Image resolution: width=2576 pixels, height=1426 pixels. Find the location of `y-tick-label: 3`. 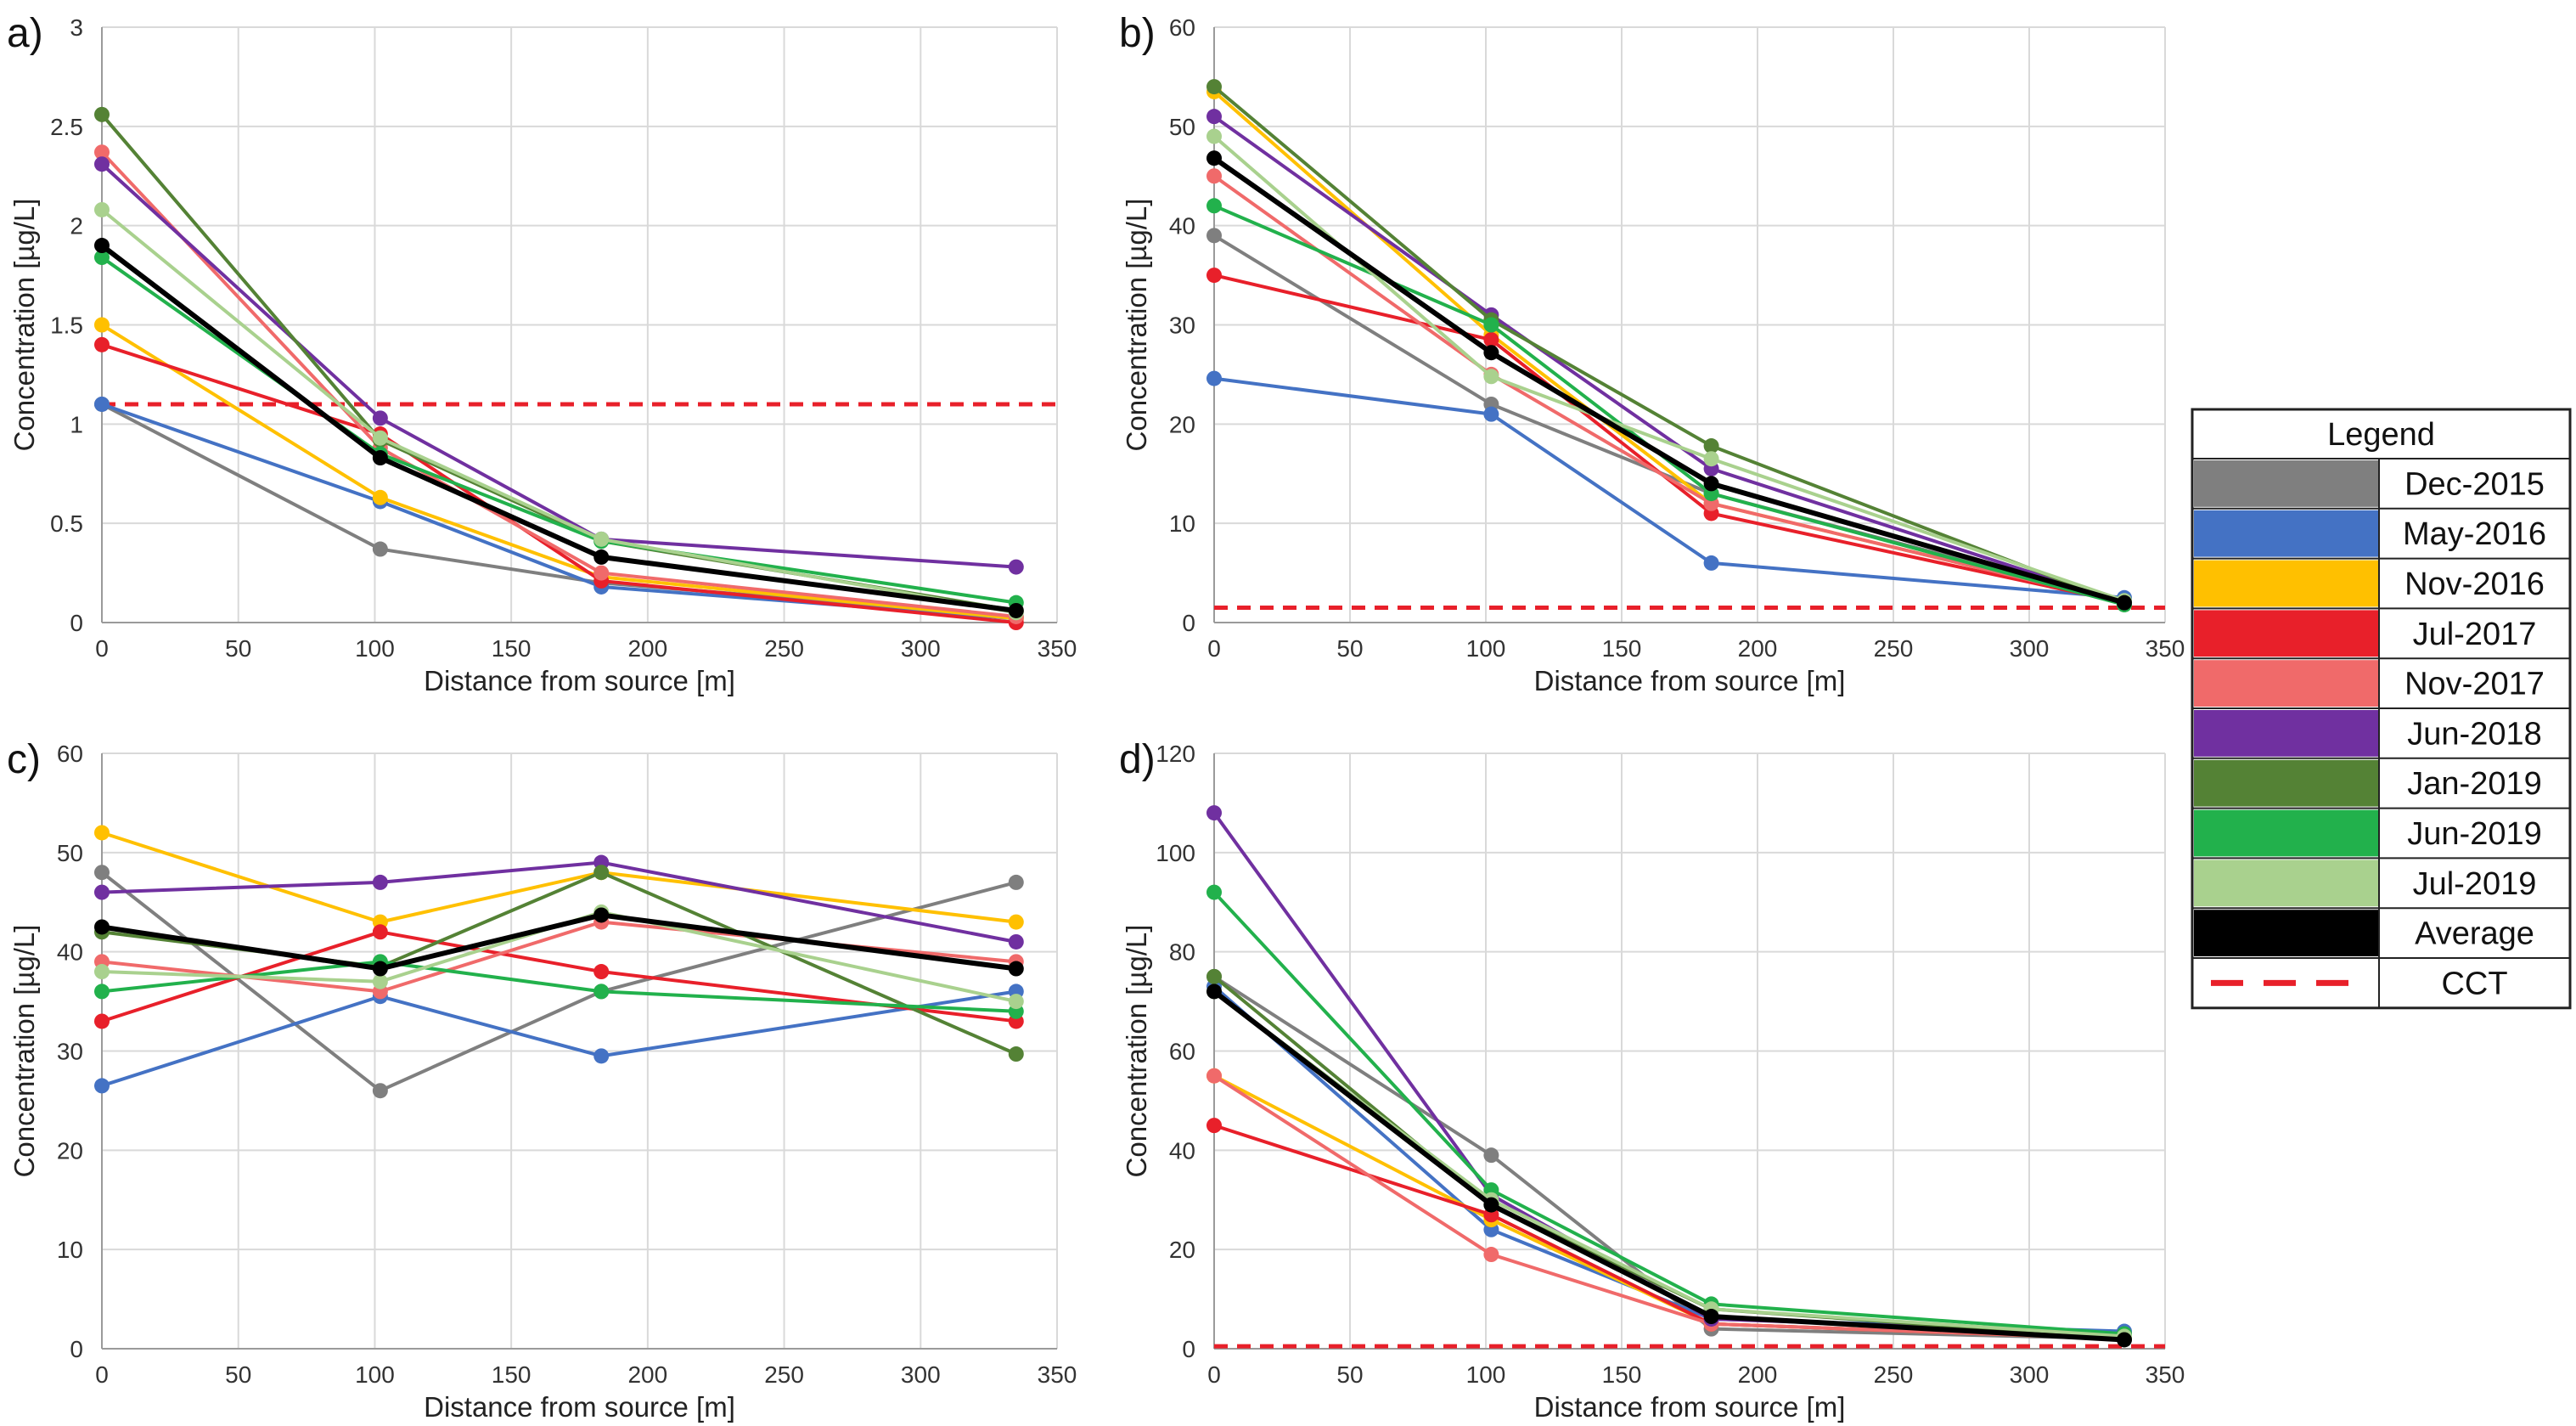

y-tick-label: 3 is located at coordinates (76, 27).